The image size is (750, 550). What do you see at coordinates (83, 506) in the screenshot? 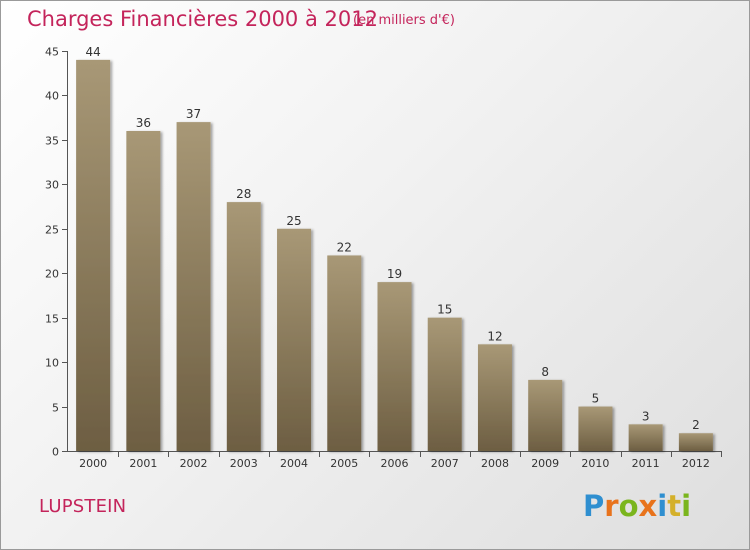
I see `commune-name: LUPSTEIN` at bounding box center [83, 506].